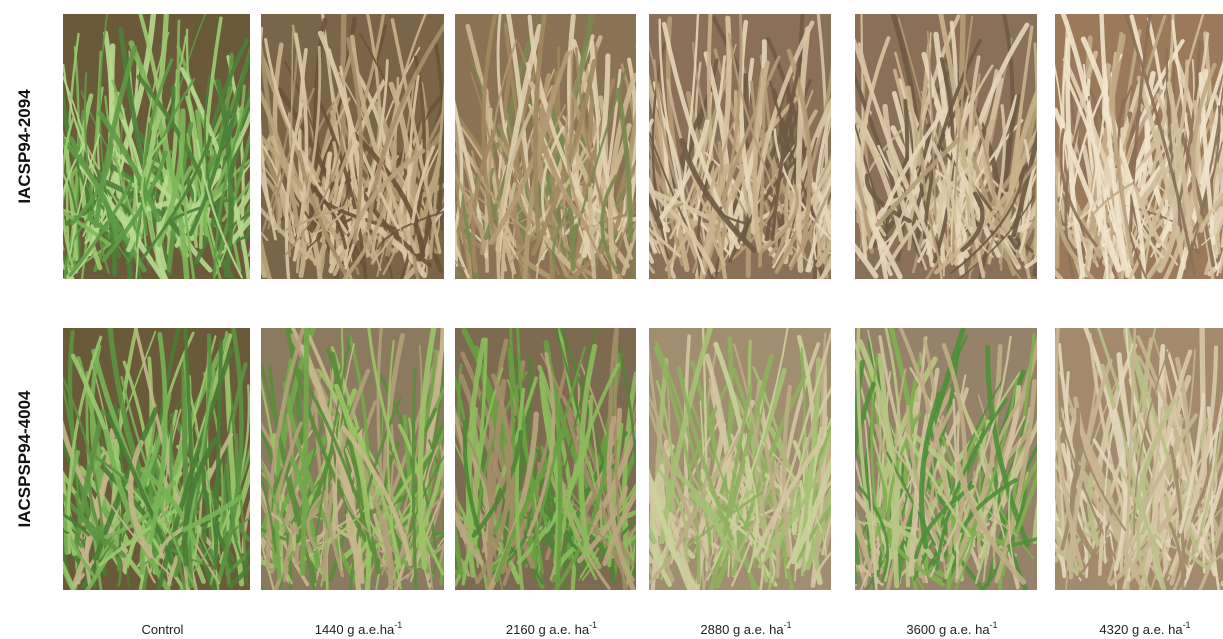  I want to click on column-label: 3600 g a.e. ha-1, so click(951, 628).